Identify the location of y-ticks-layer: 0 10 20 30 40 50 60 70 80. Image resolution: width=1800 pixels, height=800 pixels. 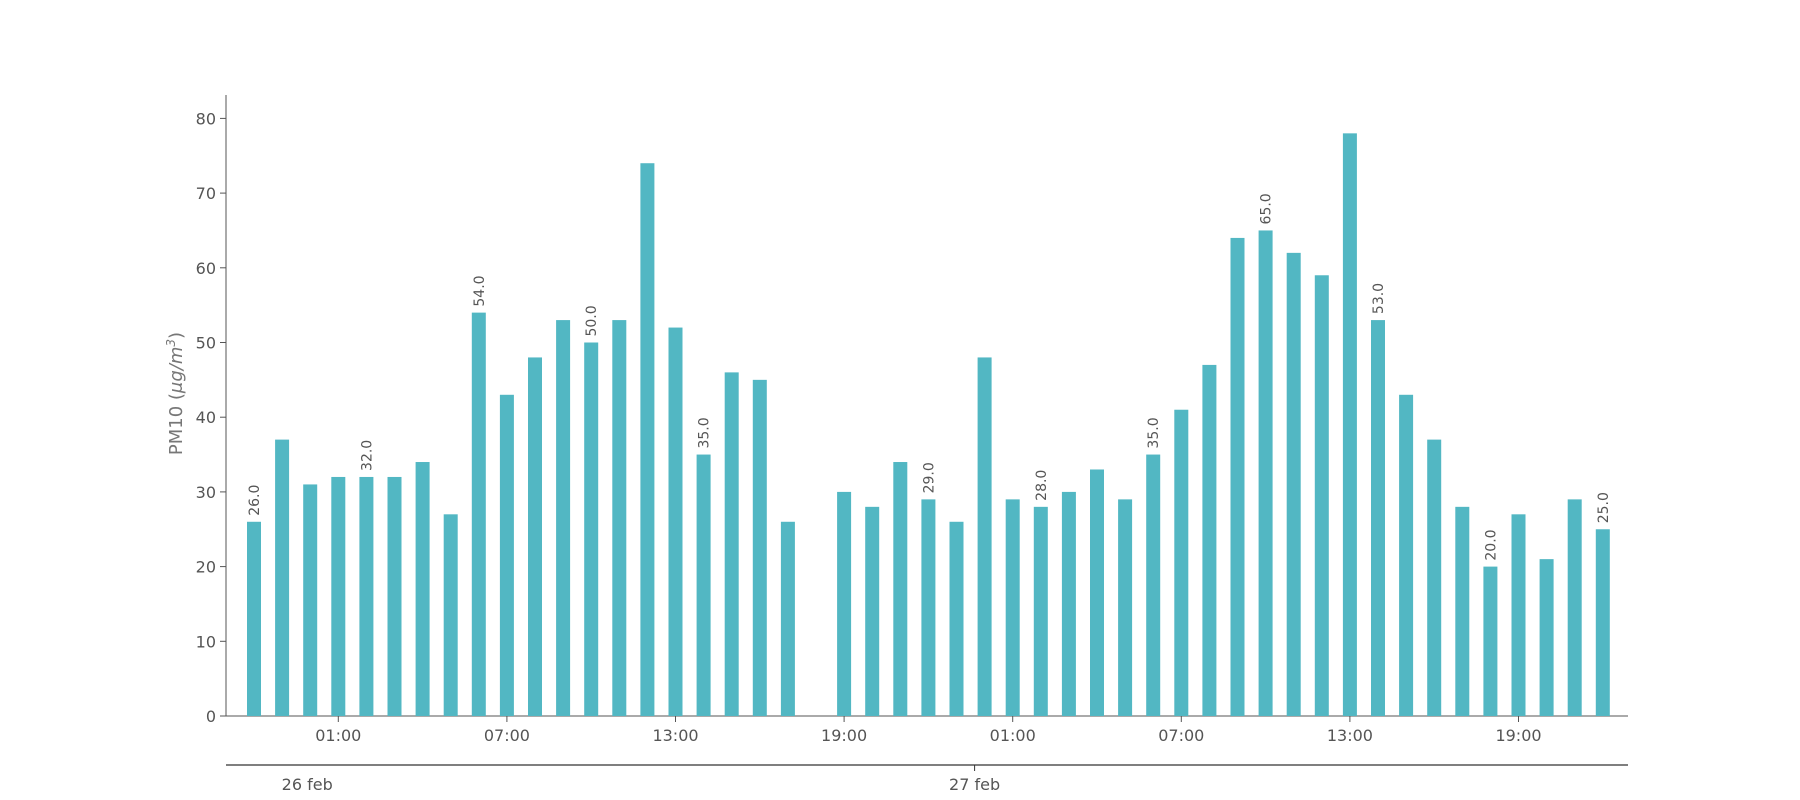
(211, 417).